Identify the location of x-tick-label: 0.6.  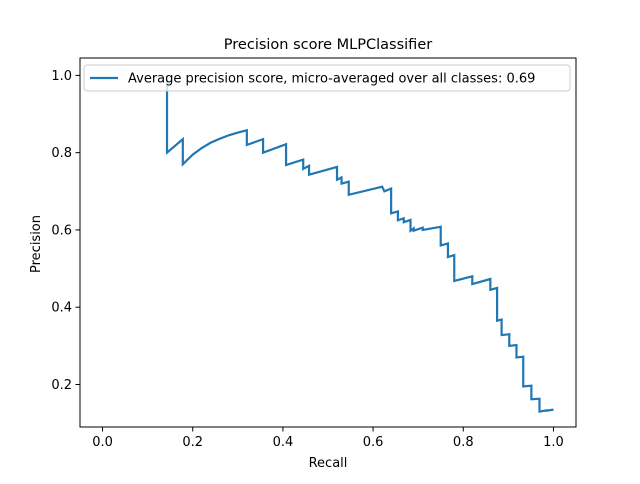
(373, 442).